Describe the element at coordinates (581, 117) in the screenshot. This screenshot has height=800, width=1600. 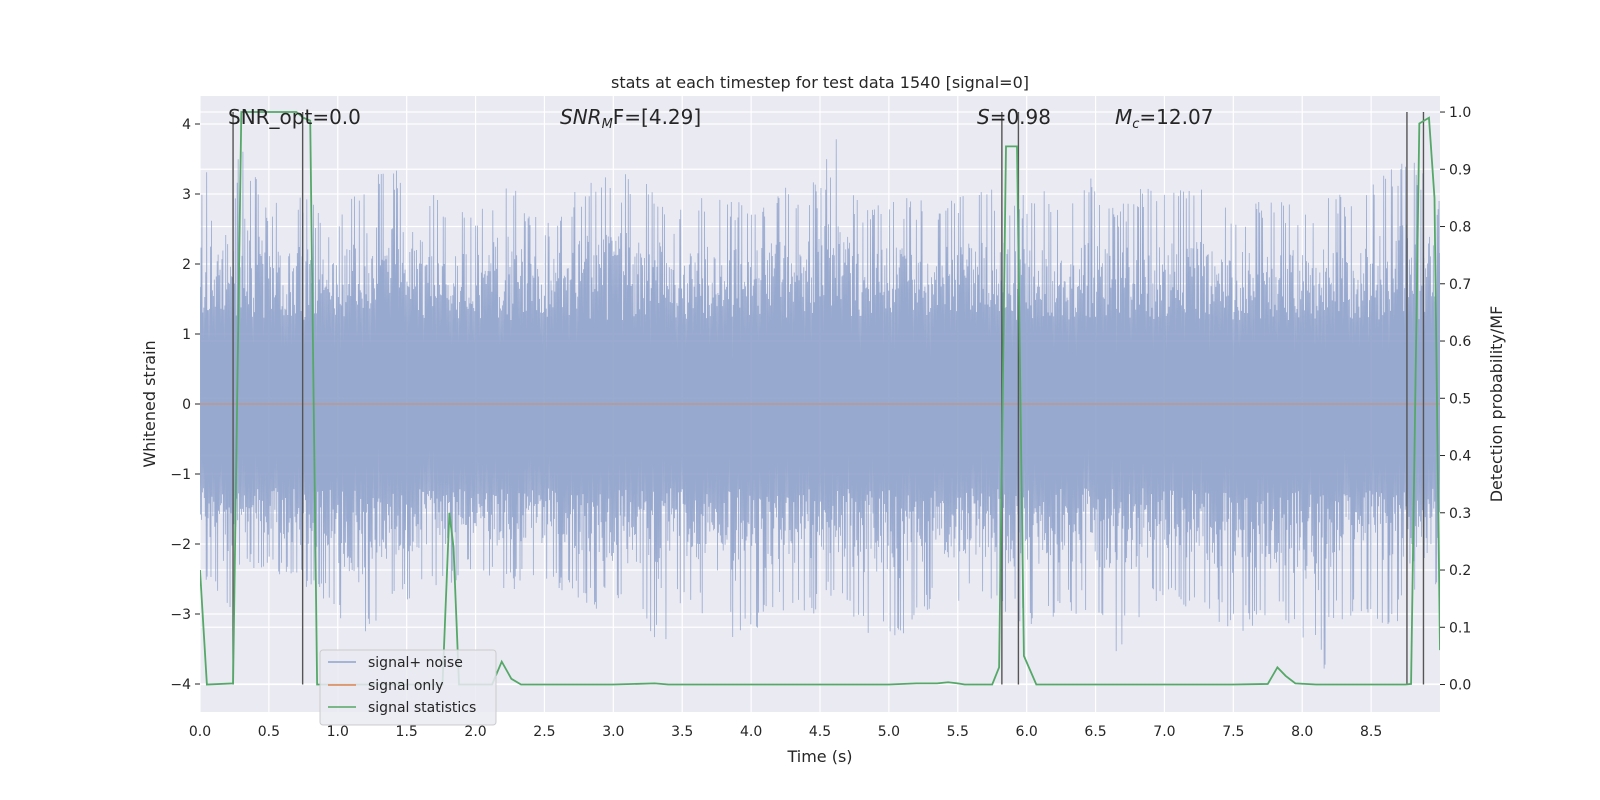
I see `annotation-snr-mf-symbol: SNR` at that location.